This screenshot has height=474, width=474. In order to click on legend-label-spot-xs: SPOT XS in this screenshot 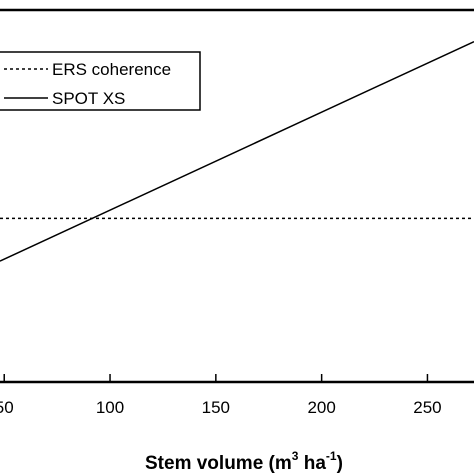, I will do `click(88, 98)`.